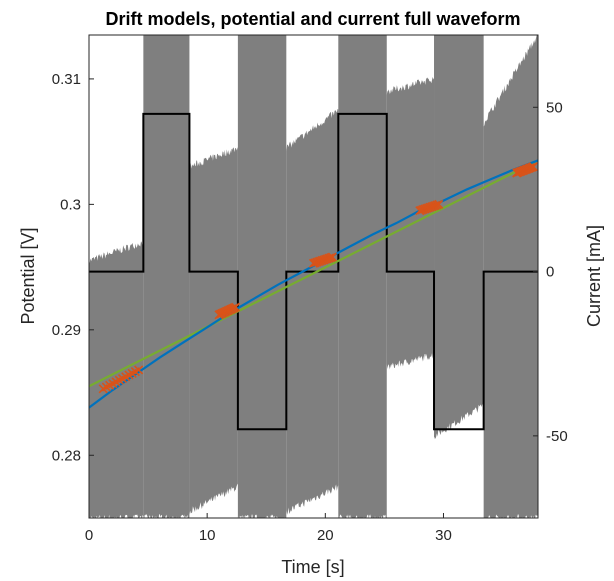 Image resolution: width=614 pixels, height=581 pixels. Describe the element at coordinates (66, 455) in the screenshot. I see `y-left-tick-label-0: 0.28` at that location.